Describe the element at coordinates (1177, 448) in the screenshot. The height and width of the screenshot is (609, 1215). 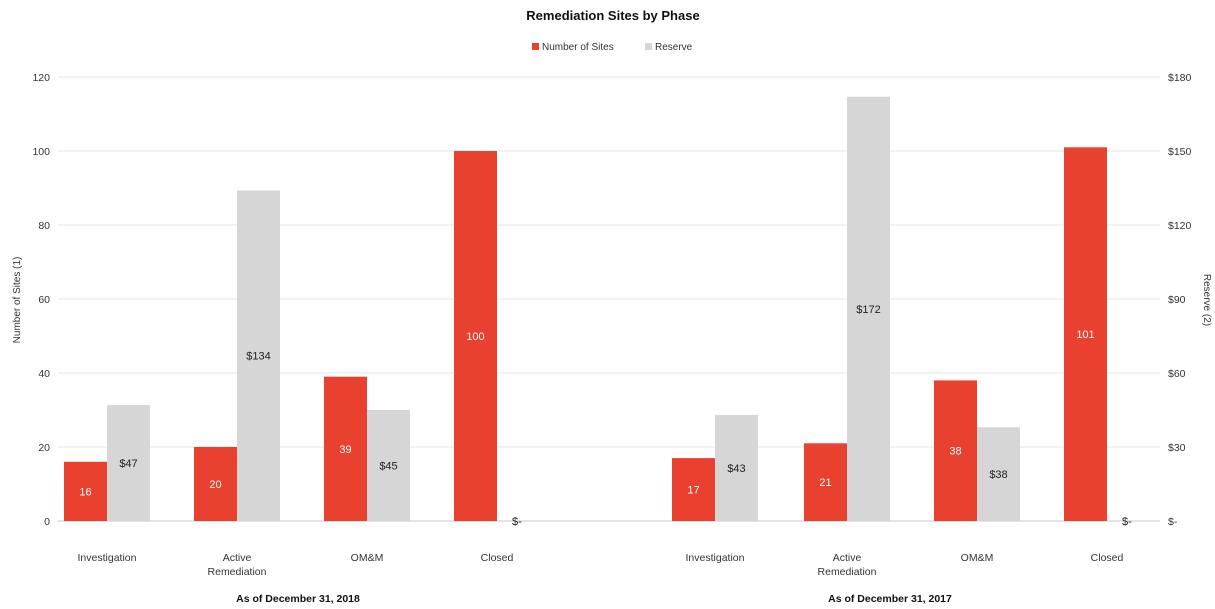
I see `right-tick-label: $30` at that location.